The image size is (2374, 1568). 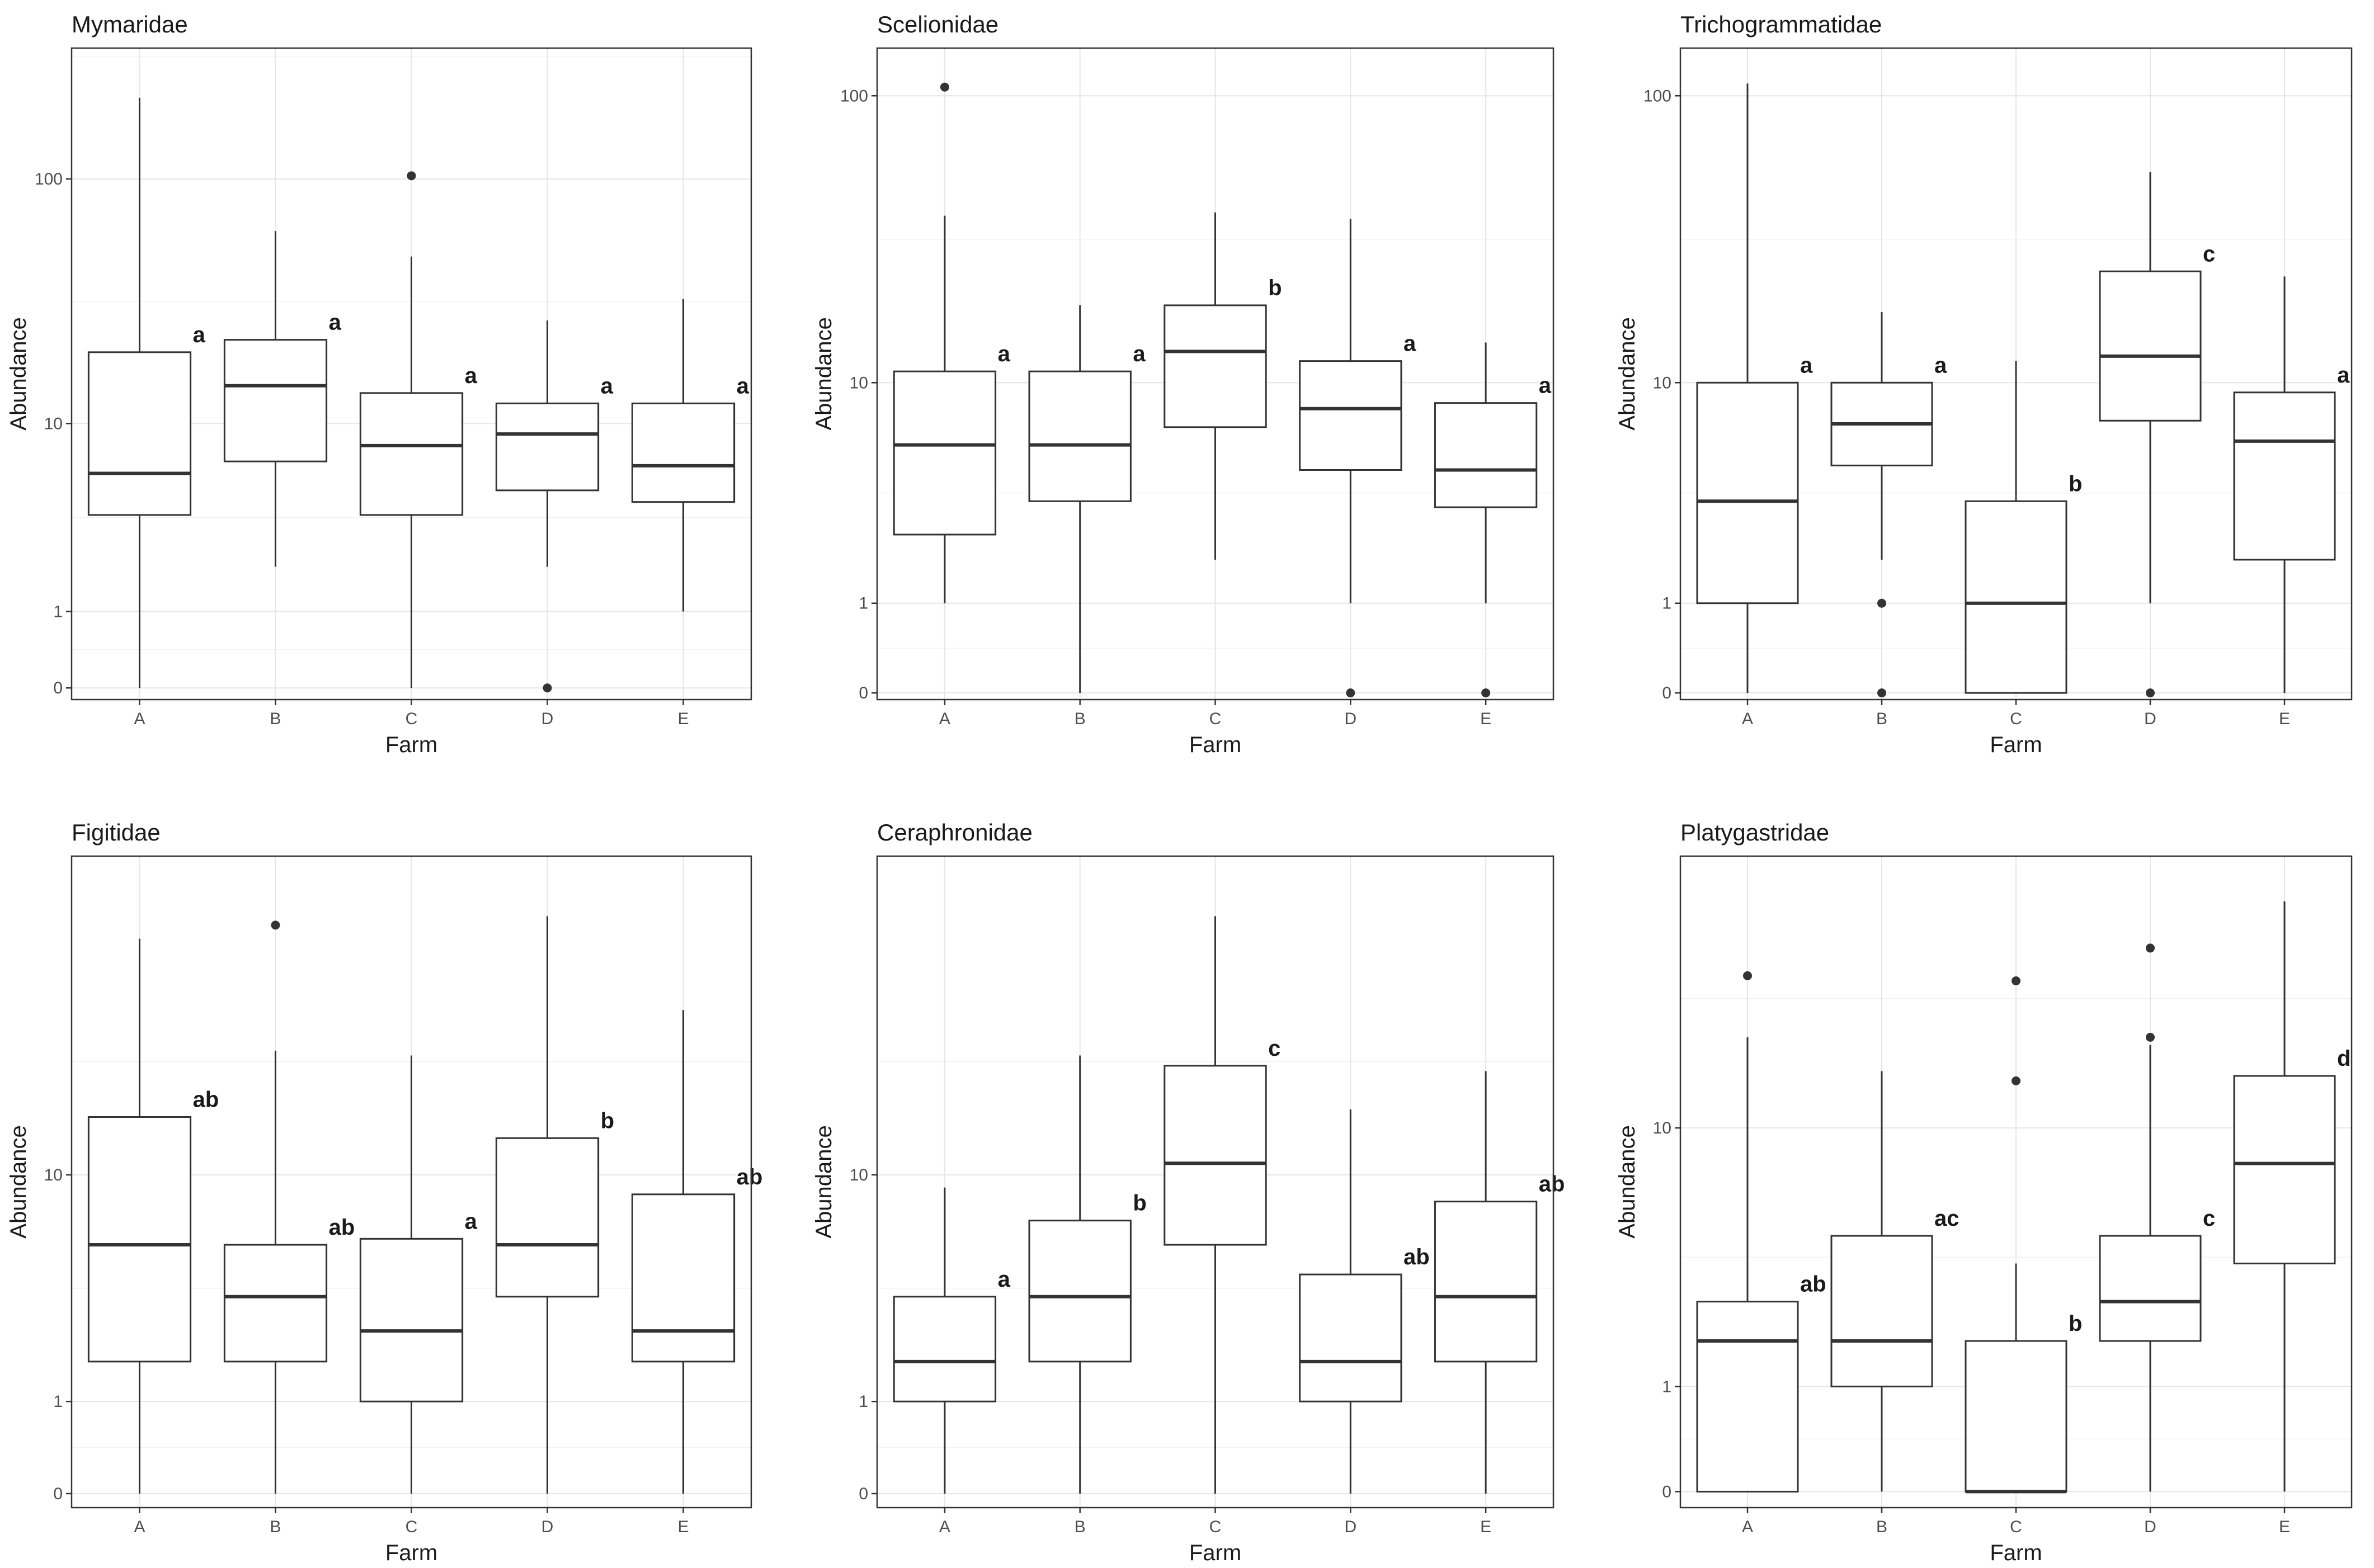 I want to click on x-tick-label: D, so click(x=1350, y=1527).